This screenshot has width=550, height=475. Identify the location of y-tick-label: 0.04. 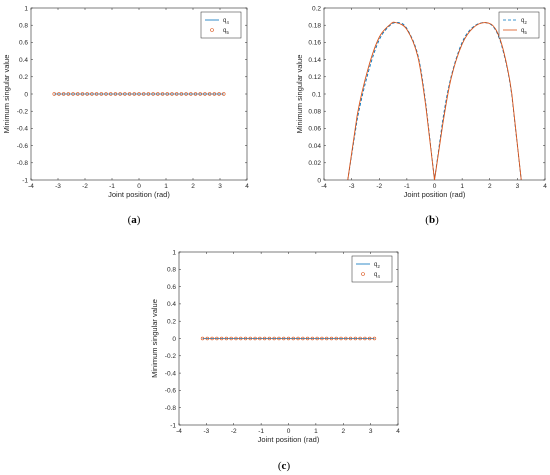
(314, 146).